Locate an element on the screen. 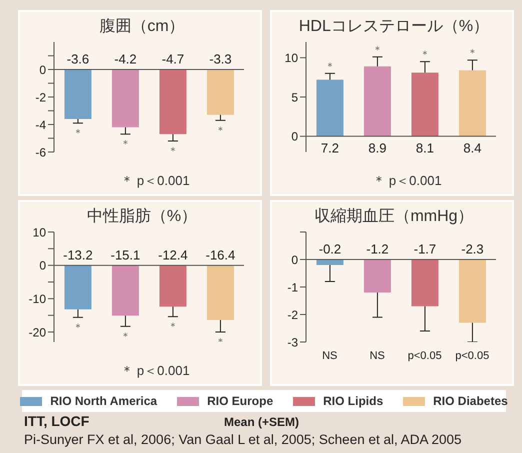  legend-label: RIO Europe is located at coordinates (240, 401).